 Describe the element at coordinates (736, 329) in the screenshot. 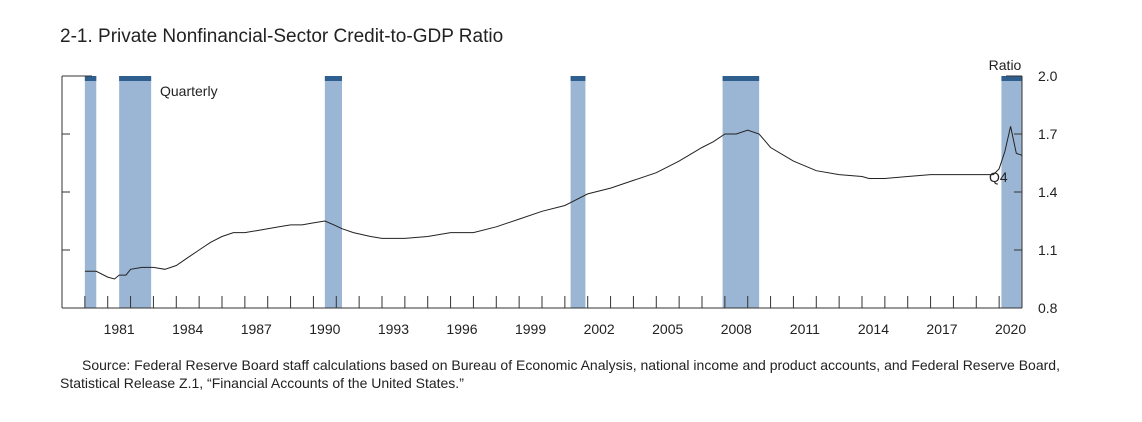

I see `x-tick-label: 2008` at that location.